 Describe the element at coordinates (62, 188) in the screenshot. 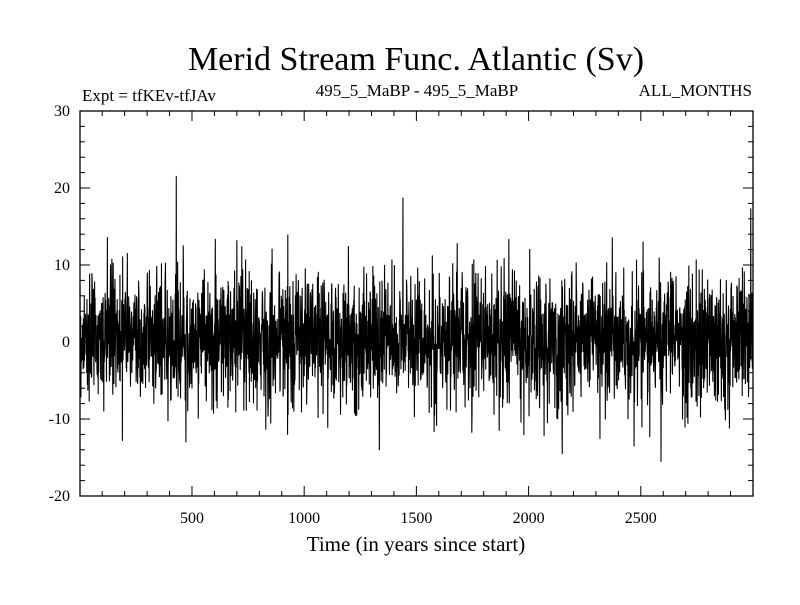

I see `y-tick-label: 20` at that location.